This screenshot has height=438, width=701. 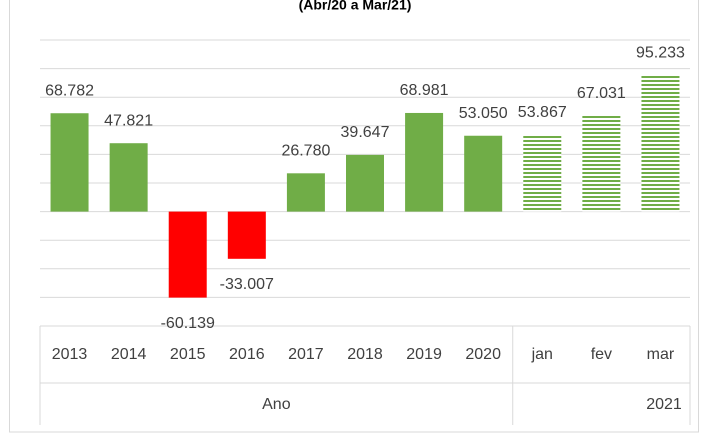 What do you see at coordinates (188, 354) in the screenshot?
I see `x-tick-label: 2015` at bounding box center [188, 354].